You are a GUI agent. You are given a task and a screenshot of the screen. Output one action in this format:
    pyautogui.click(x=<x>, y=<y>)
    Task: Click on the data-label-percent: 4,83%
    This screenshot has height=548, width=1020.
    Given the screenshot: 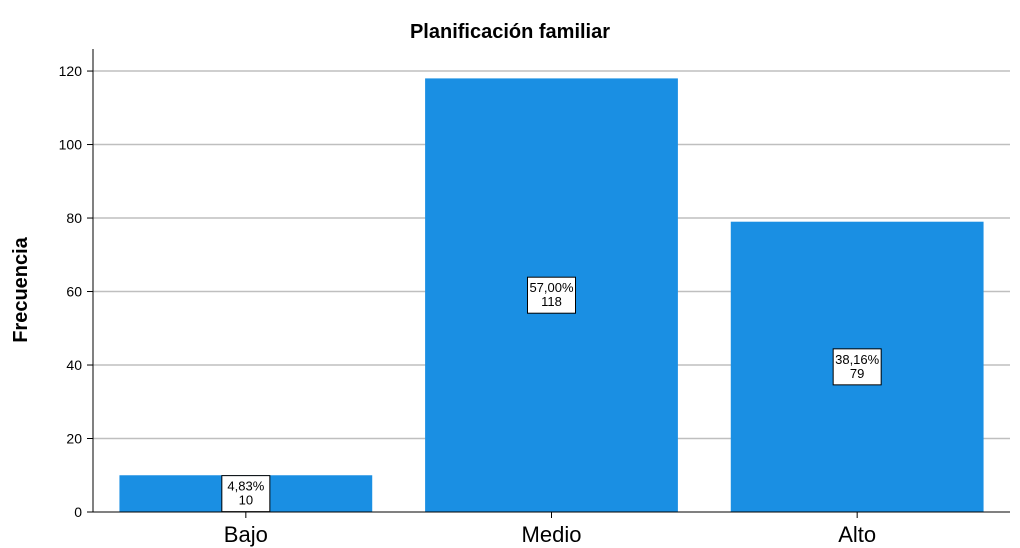 What is the action you would take?
    pyautogui.click(x=245, y=486)
    